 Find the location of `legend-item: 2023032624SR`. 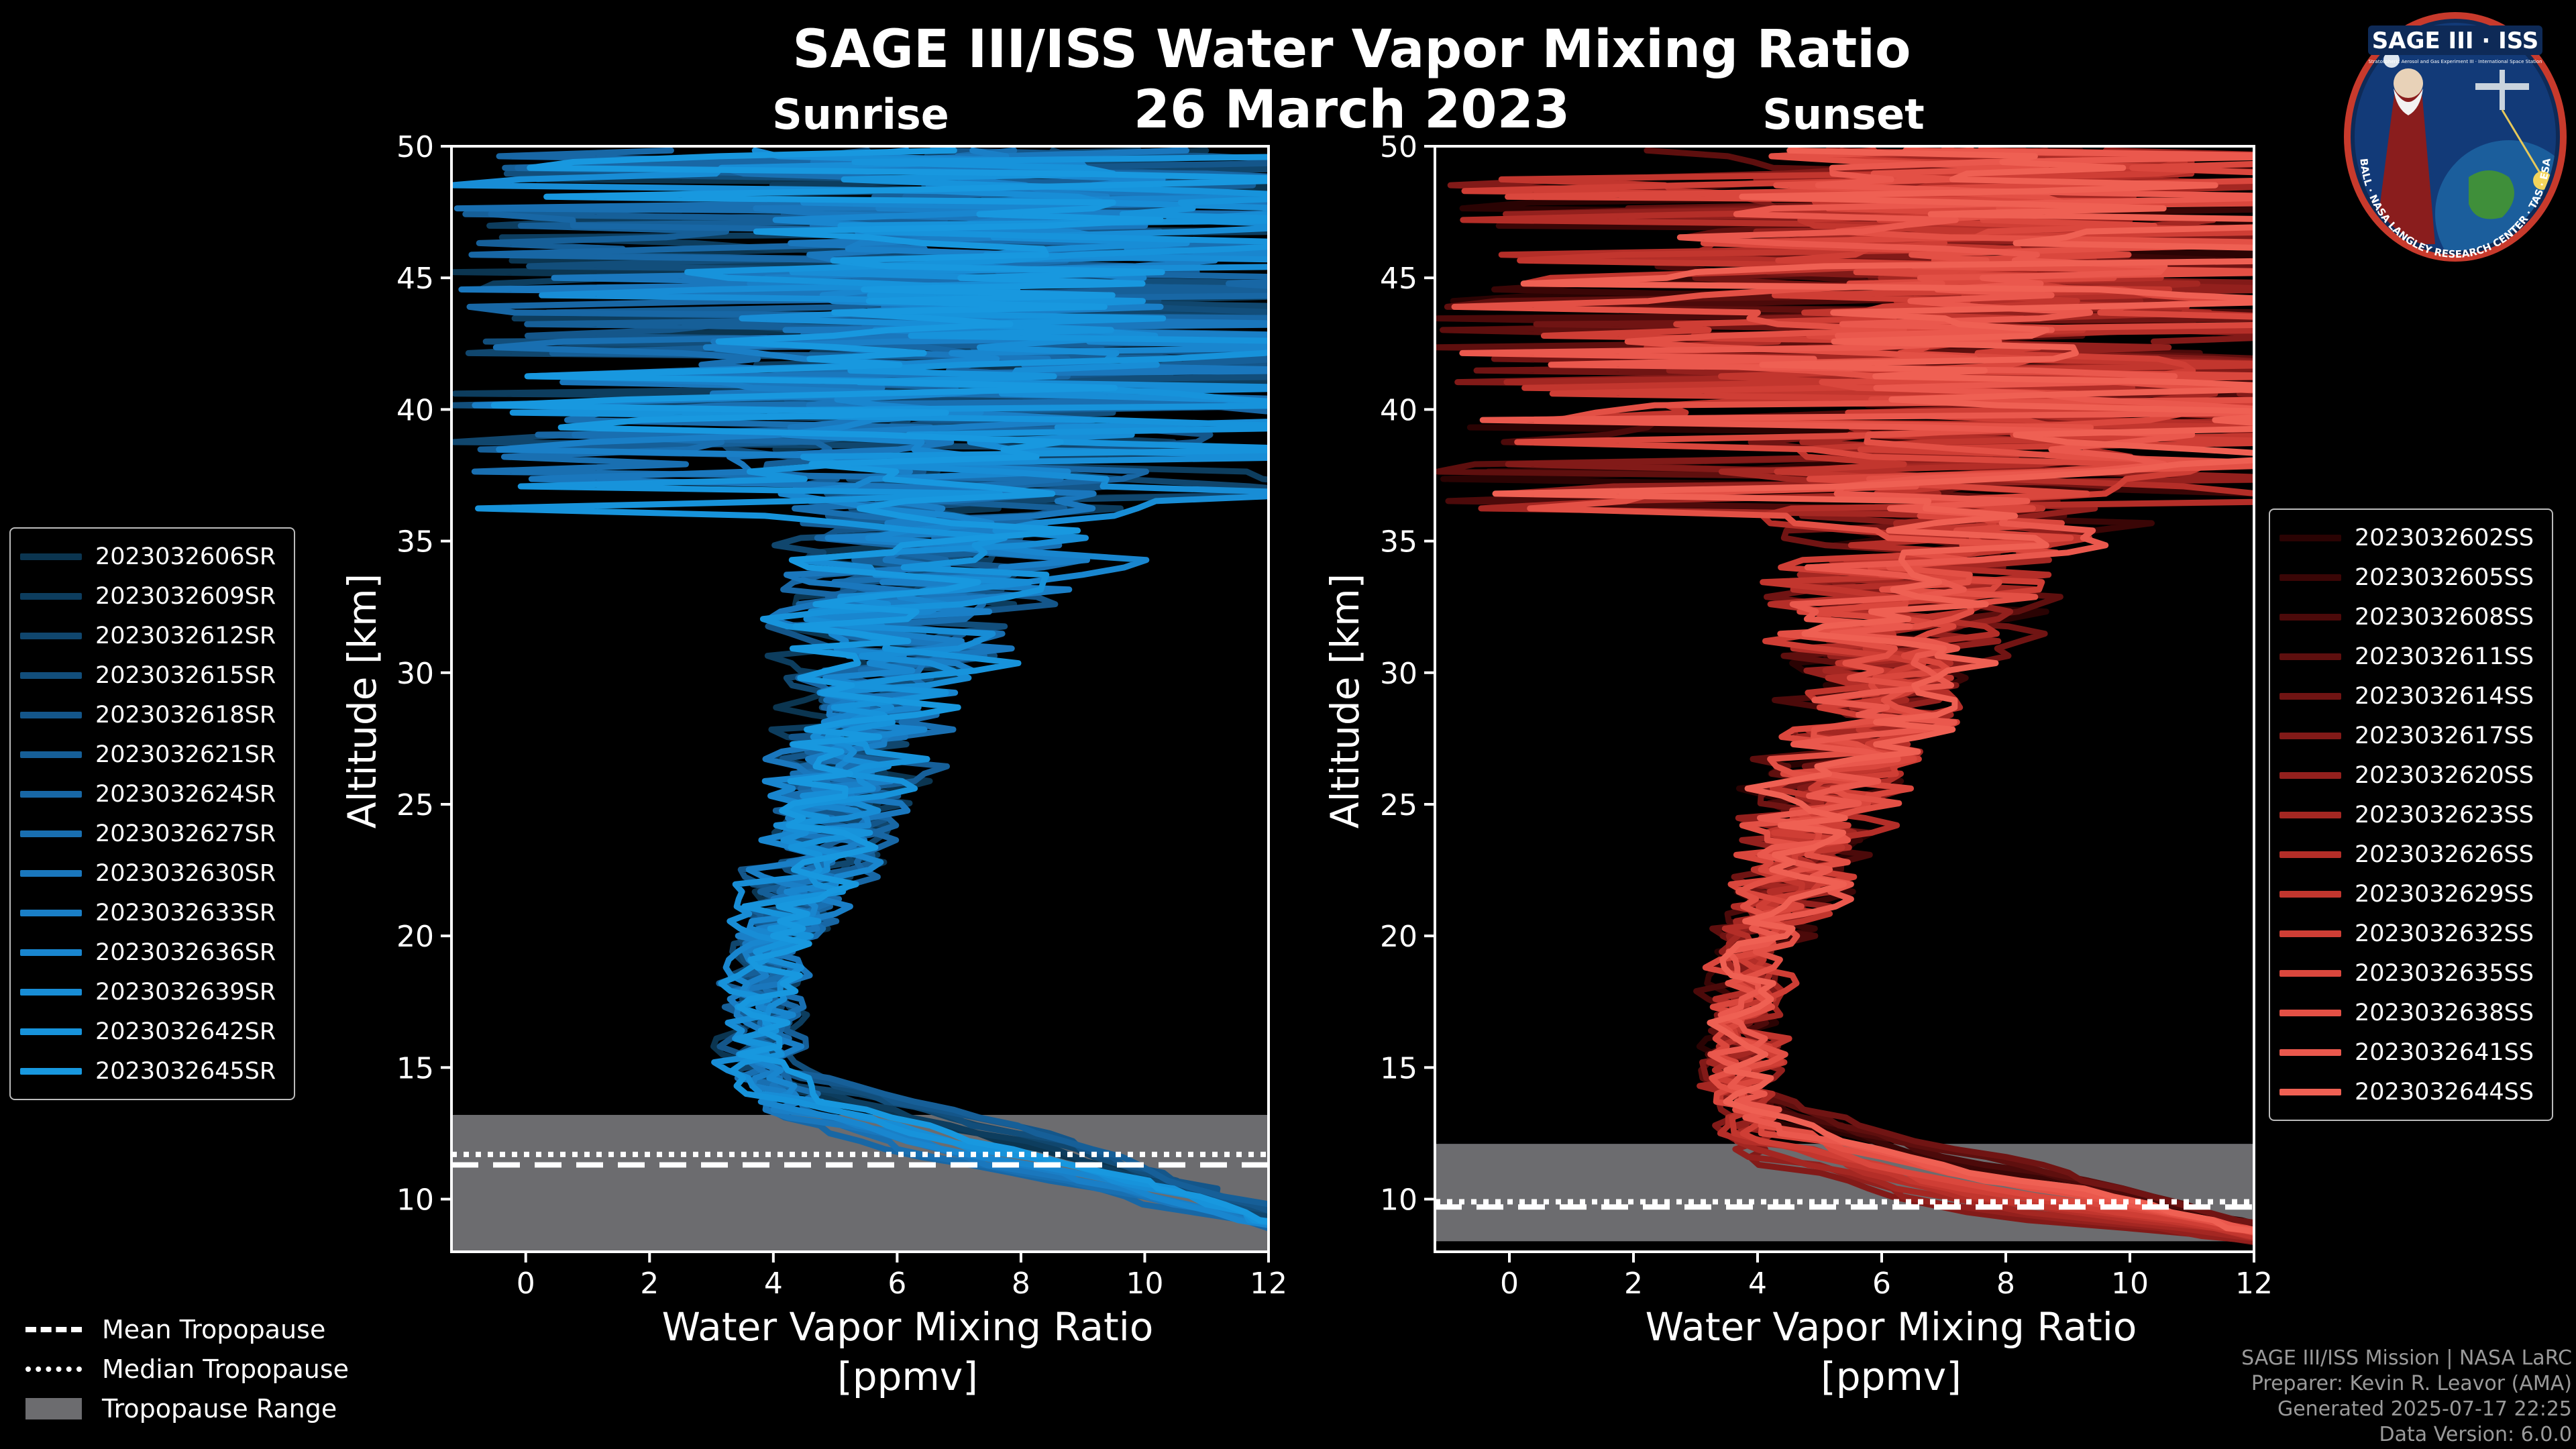

legend-item: 2023032624SR is located at coordinates (151, 794).